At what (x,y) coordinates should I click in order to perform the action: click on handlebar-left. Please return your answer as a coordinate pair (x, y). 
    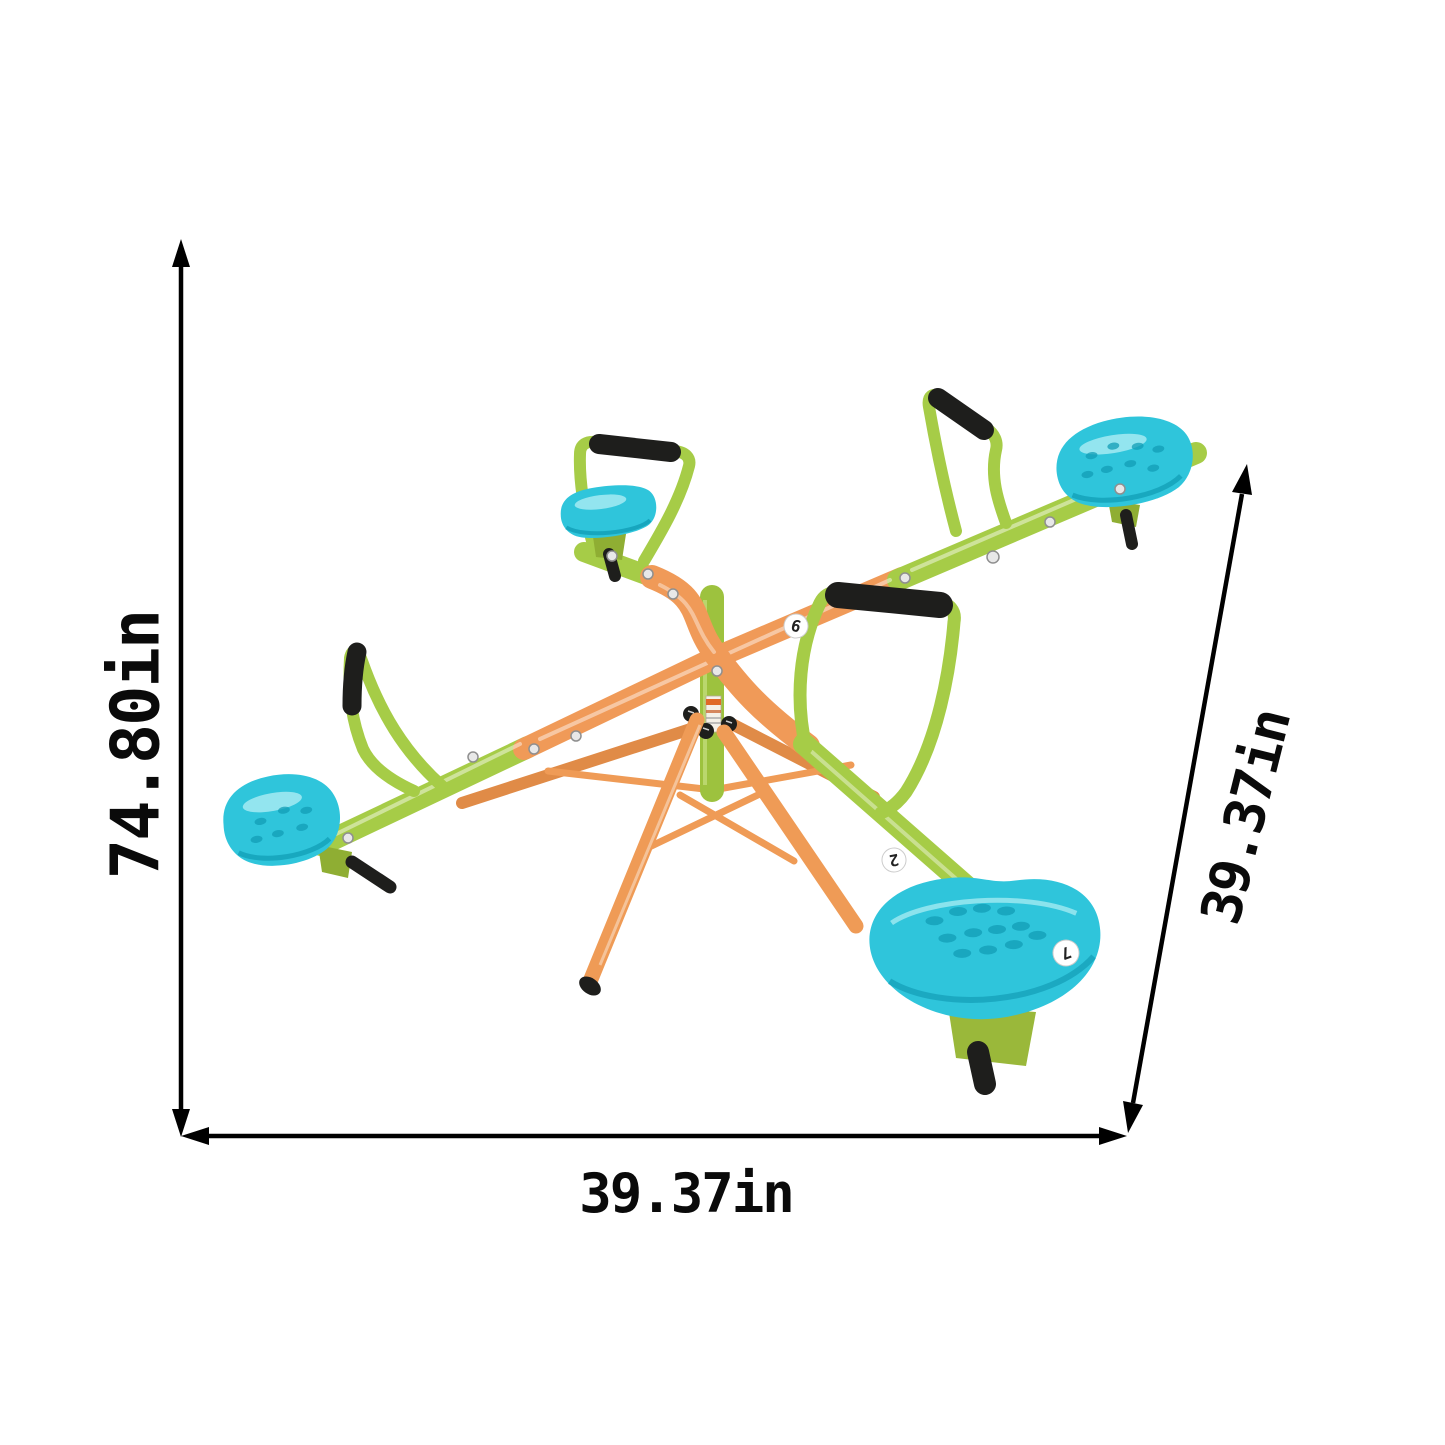
    Looking at the image, I should click on (395, 719).